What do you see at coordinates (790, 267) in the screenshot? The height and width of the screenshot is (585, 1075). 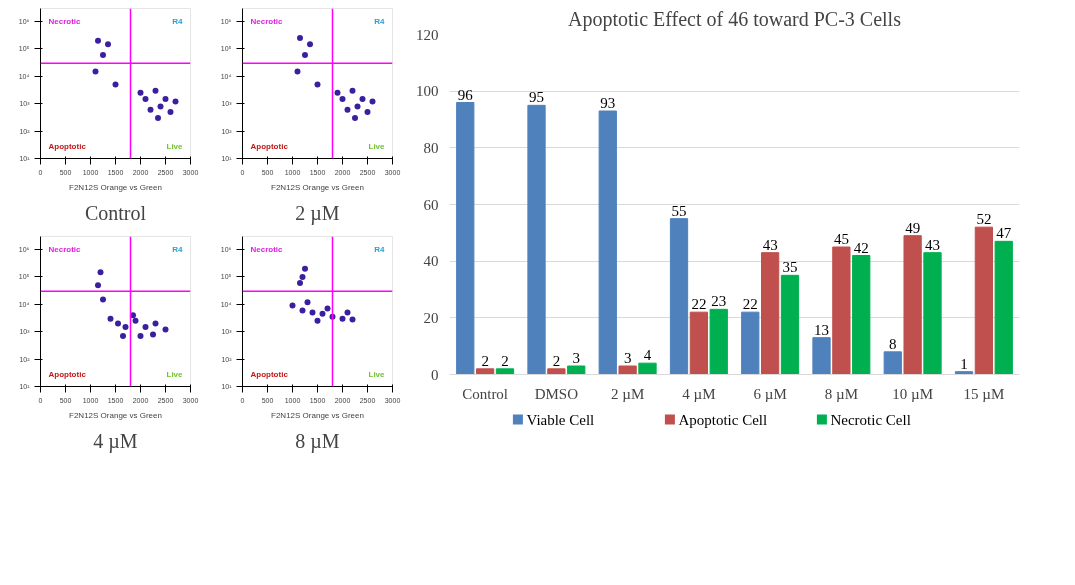 I see `data-label: 35` at bounding box center [790, 267].